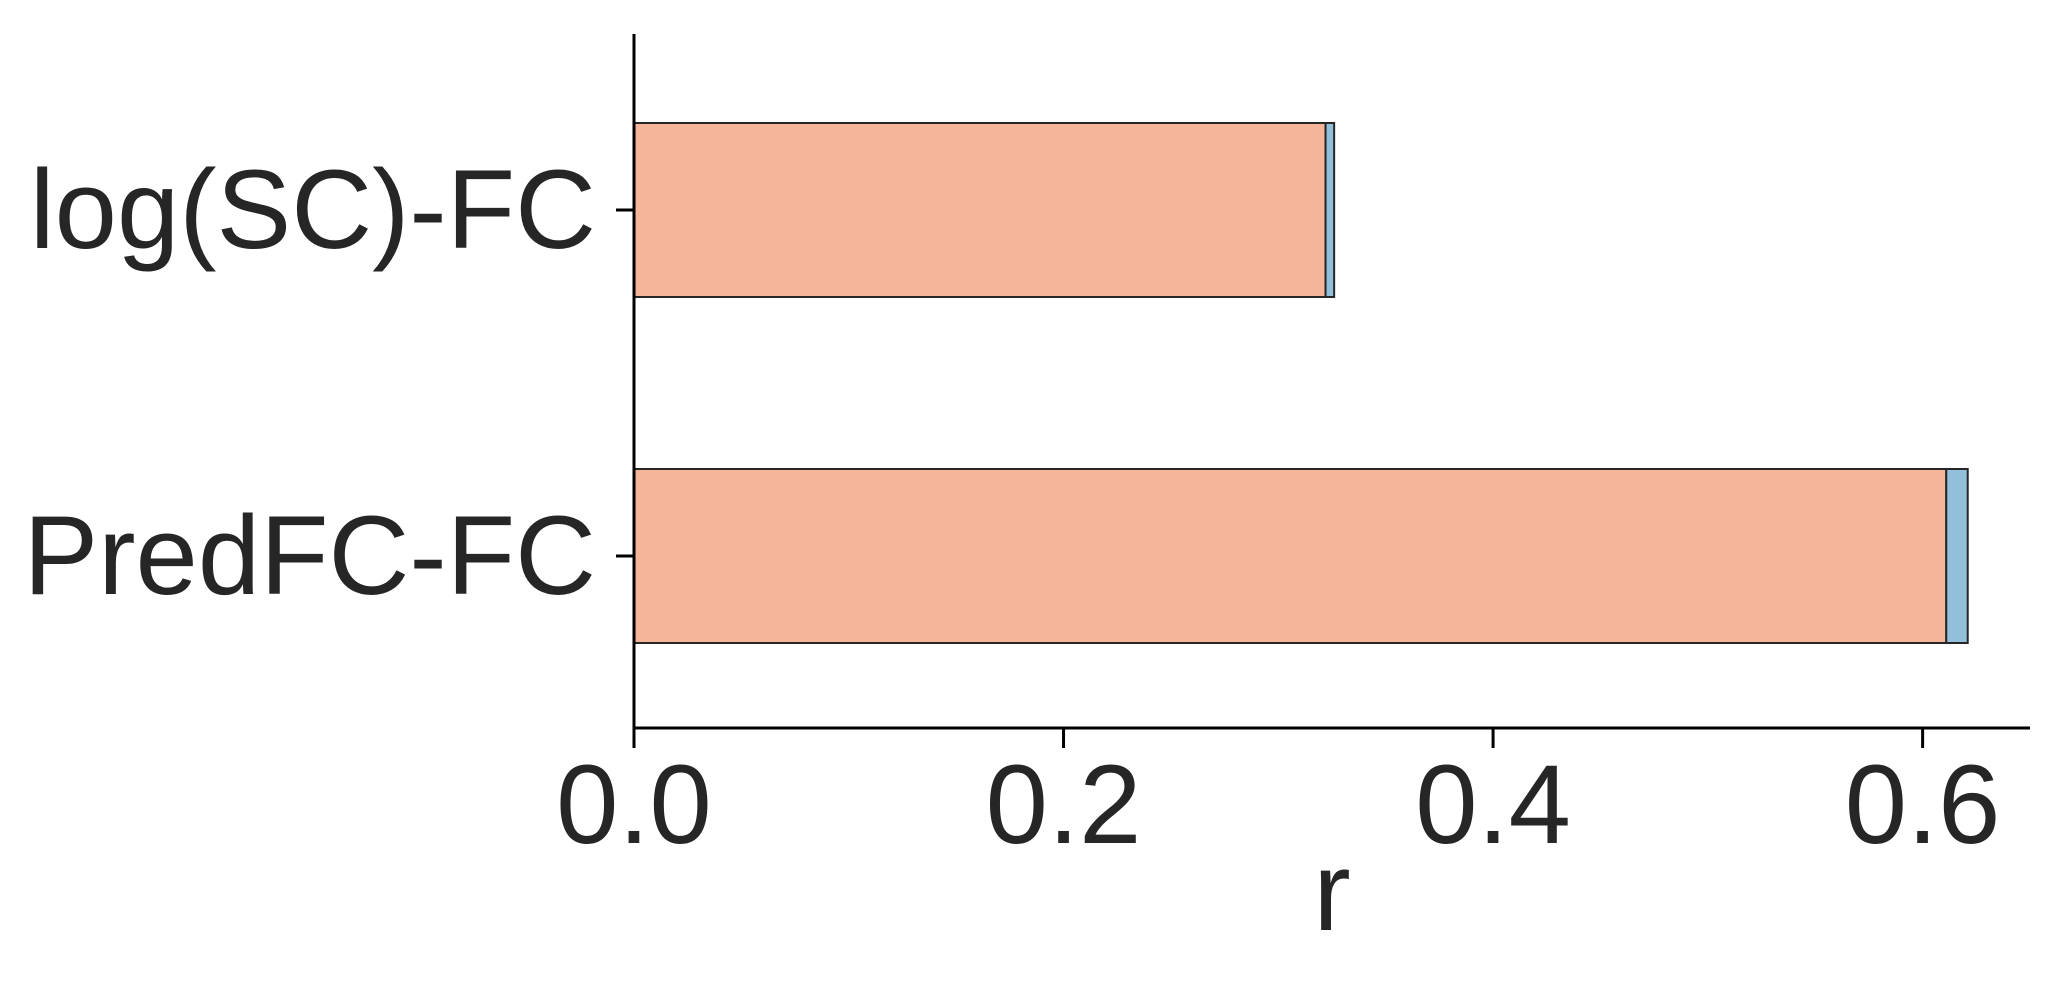 The image size is (2064, 990). What do you see at coordinates (634, 804) in the screenshot?
I see `x-tick-label-0: 0.0` at bounding box center [634, 804].